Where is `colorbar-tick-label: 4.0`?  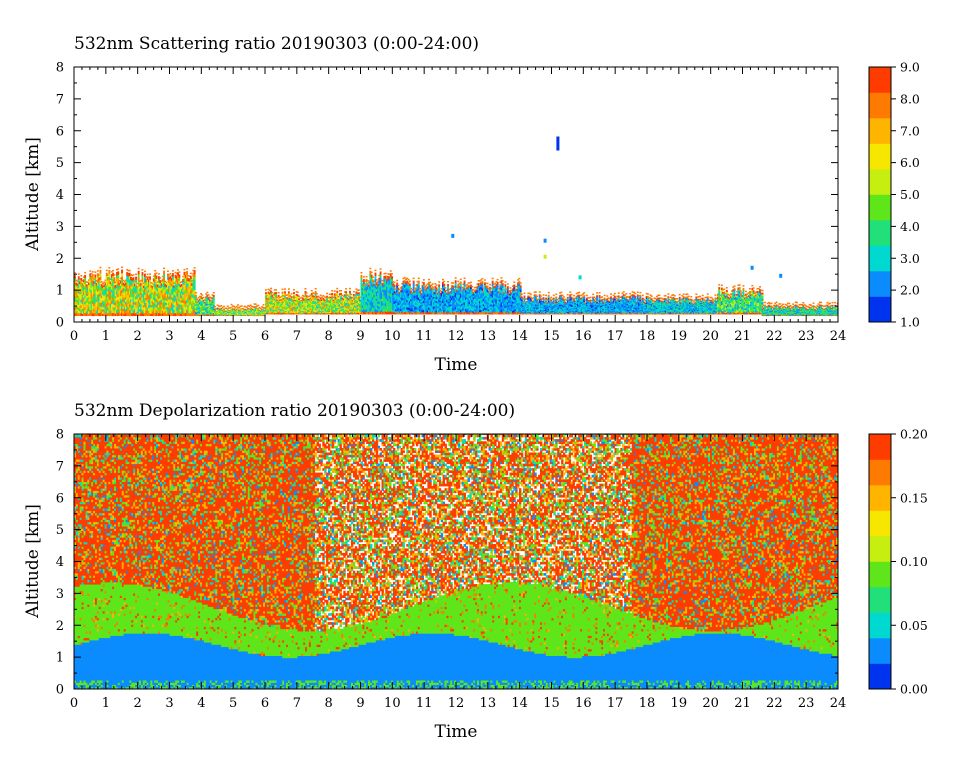 colorbar-tick-label: 4.0 is located at coordinates (910, 226).